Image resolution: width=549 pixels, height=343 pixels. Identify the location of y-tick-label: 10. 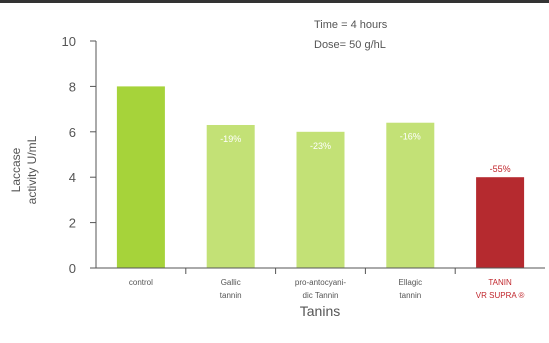
(69, 41).